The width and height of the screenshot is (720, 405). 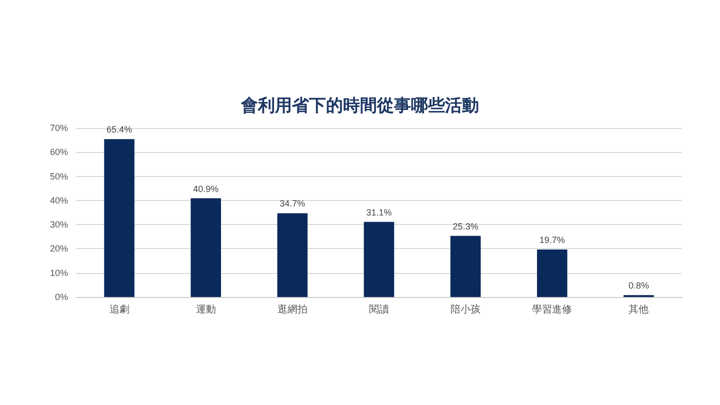 What do you see at coordinates (638, 285) in the screenshot?
I see `data-label: 0.8%` at bounding box center [638, 285].